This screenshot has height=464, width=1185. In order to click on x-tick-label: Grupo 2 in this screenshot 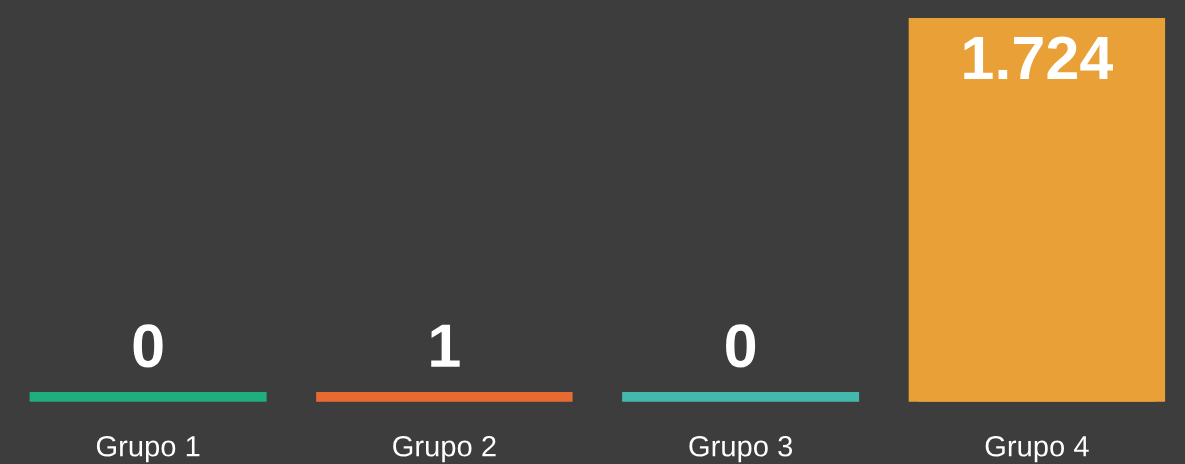, I will do `click(444, 449)`.